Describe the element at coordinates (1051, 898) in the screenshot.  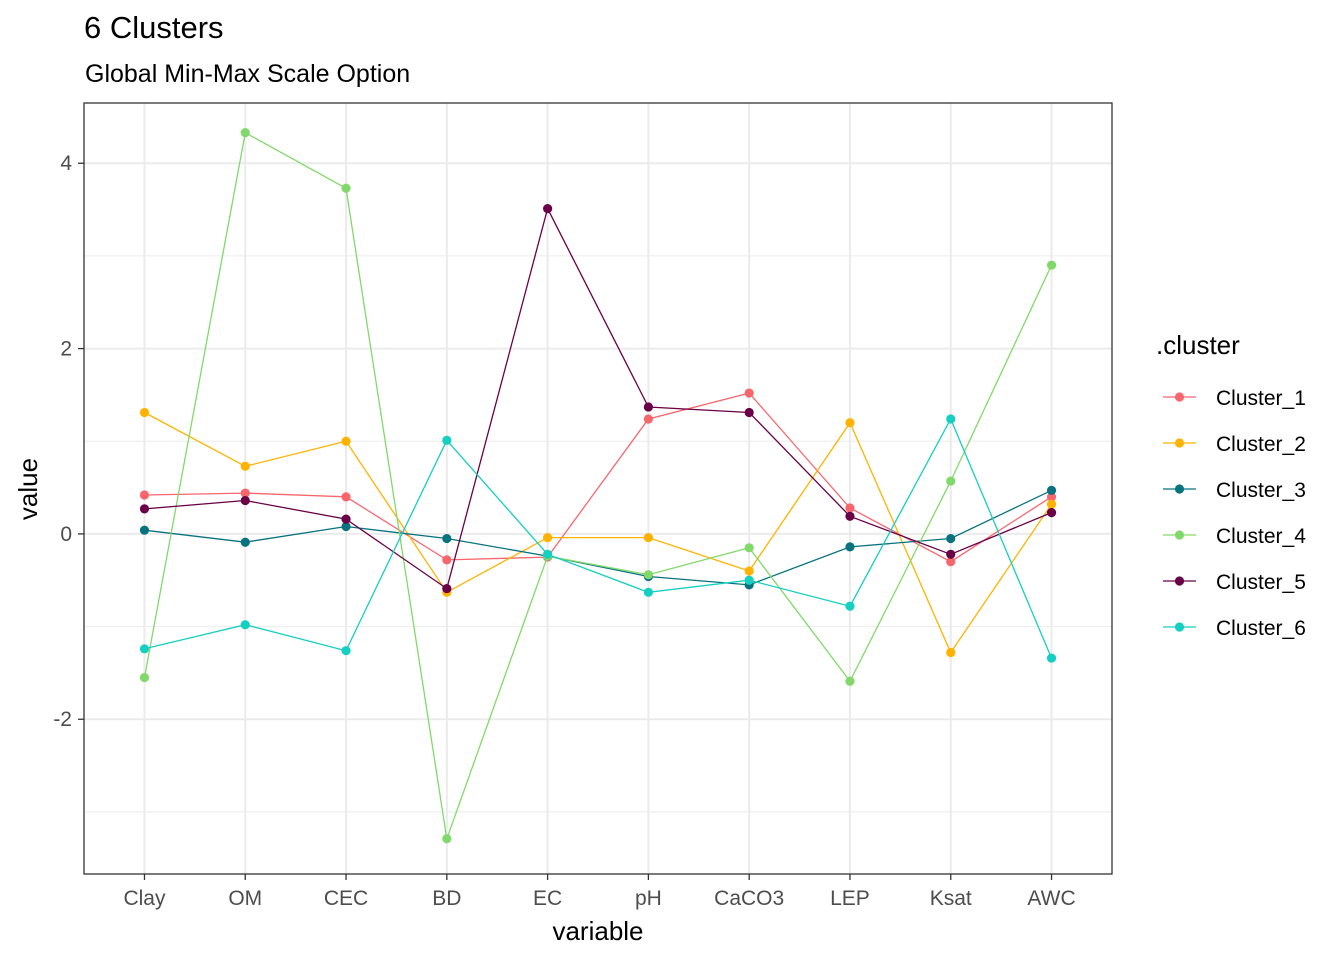
I see `x-tick-label: AWC` at that location.